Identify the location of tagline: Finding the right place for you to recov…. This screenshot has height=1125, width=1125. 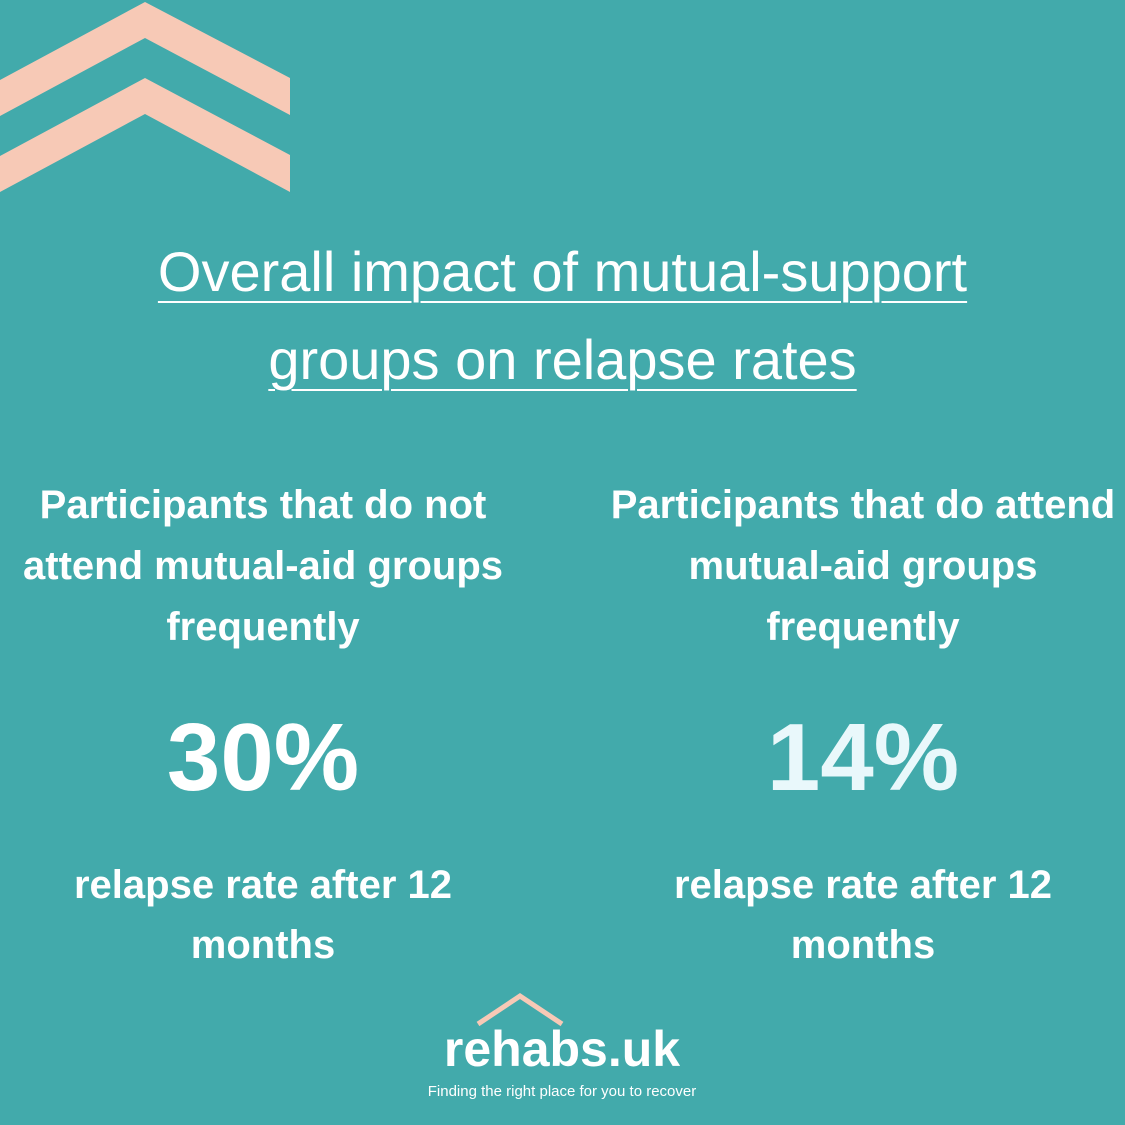
(562, 1091).